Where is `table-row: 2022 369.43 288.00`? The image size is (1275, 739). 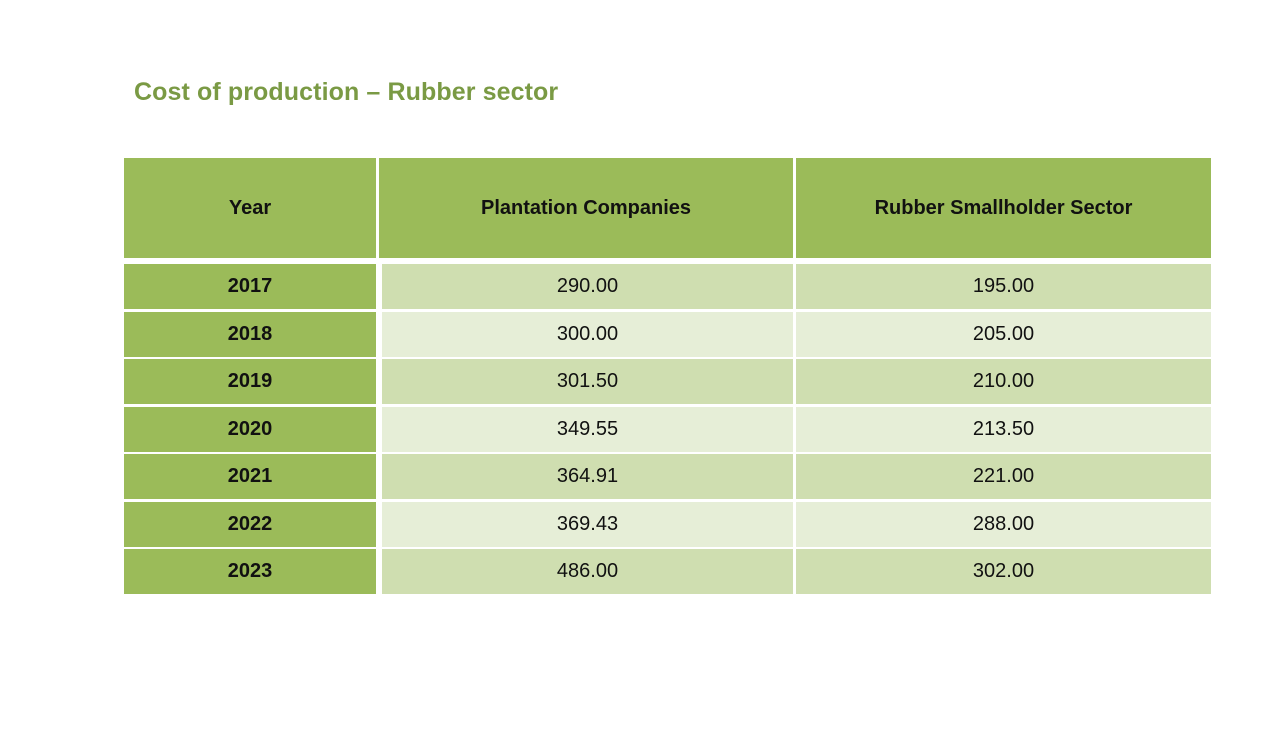
table-row: 2022 369.43 288.00 is located at coordinates (667, 524).